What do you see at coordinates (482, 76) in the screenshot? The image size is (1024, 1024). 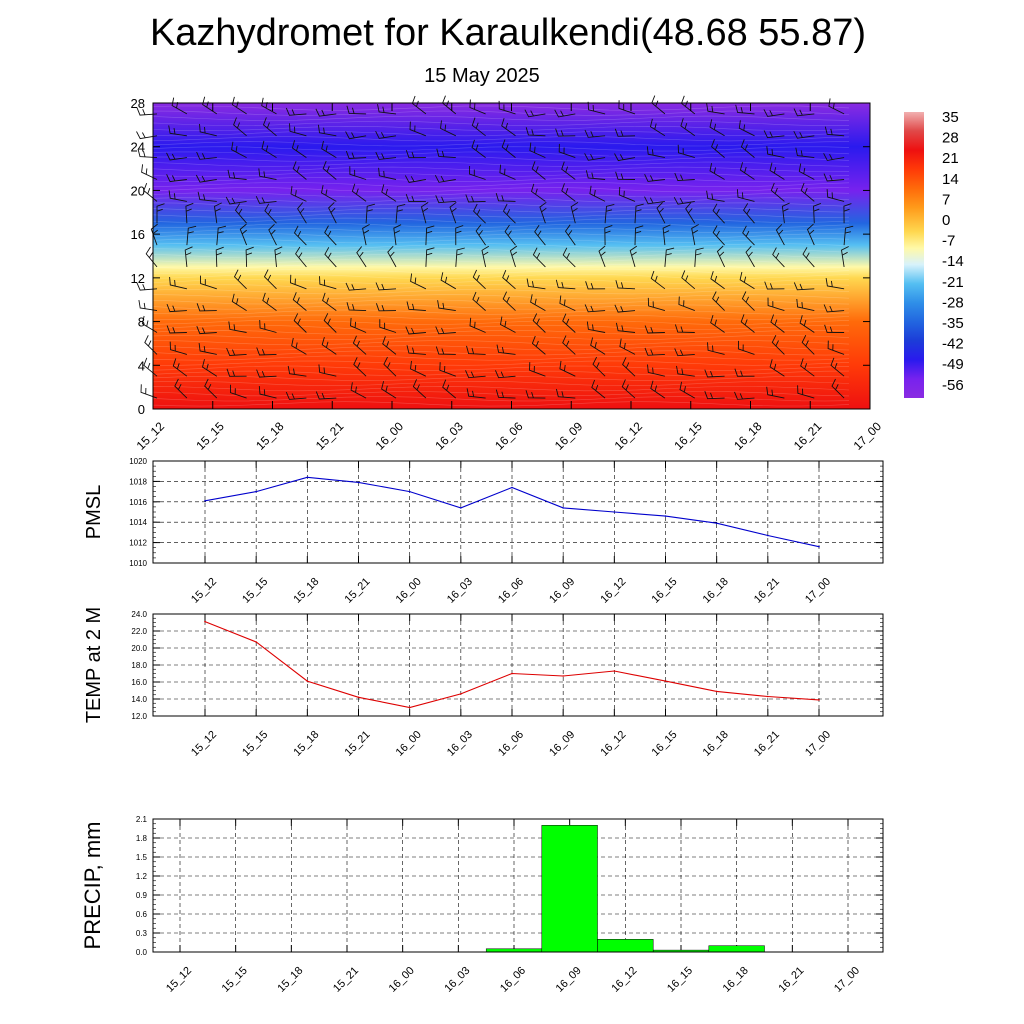 I see `chart-date: 15 May 2025` at bounding box center [482, 76].